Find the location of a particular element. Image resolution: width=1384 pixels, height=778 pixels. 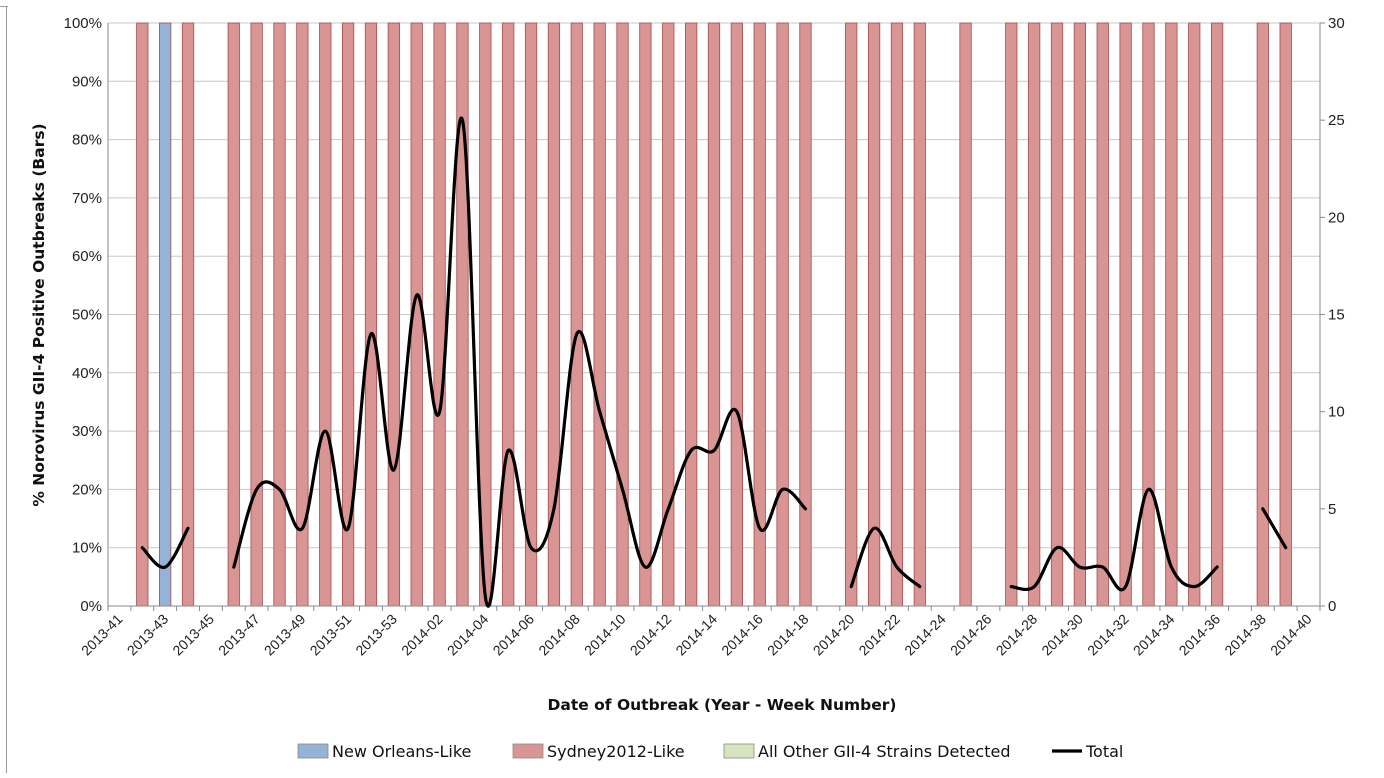

x-tick-label: 2014-08 is located at coordinates (559, 635).